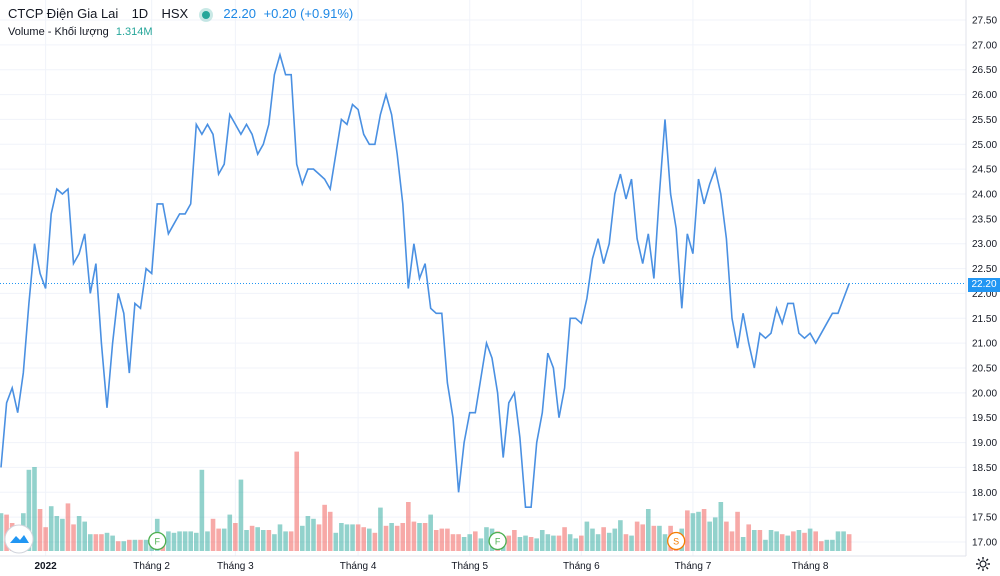  I want to click on interval: 1D, so click(140, 13).